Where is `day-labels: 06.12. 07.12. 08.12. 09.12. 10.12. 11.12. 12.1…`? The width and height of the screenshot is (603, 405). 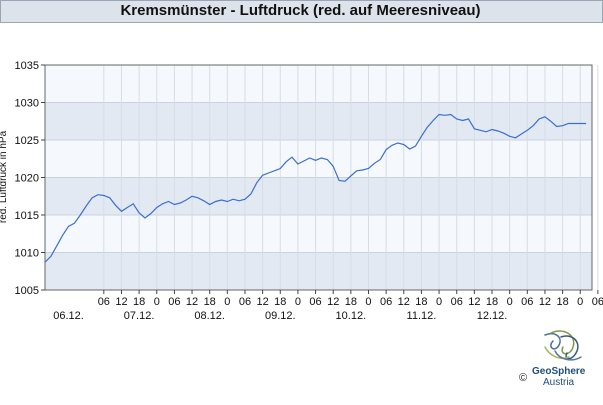
day-labels: 06.12. 07.12. 08.12. 09.12. 10.12. 11.12. 12.1… is located at coordinates (280, 316).